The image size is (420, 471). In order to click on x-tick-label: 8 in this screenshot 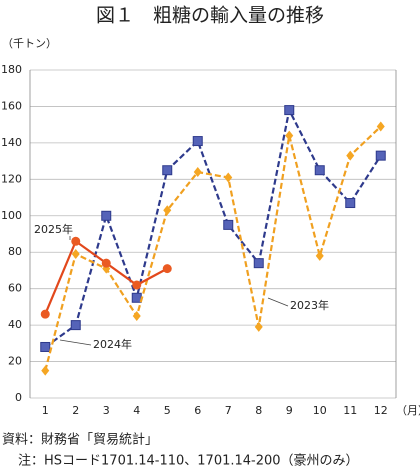, I will do `click(258, 410)`.